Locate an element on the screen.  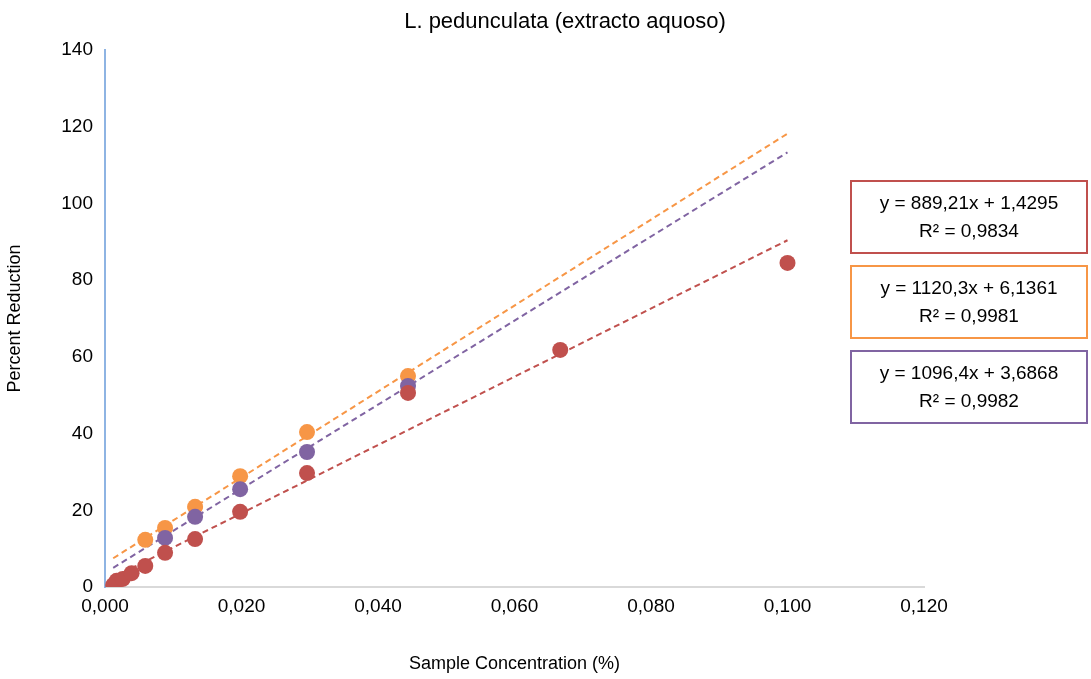
chart-title: L. pedunculata (extracto aquoso) is located at coordinates (565, 21).